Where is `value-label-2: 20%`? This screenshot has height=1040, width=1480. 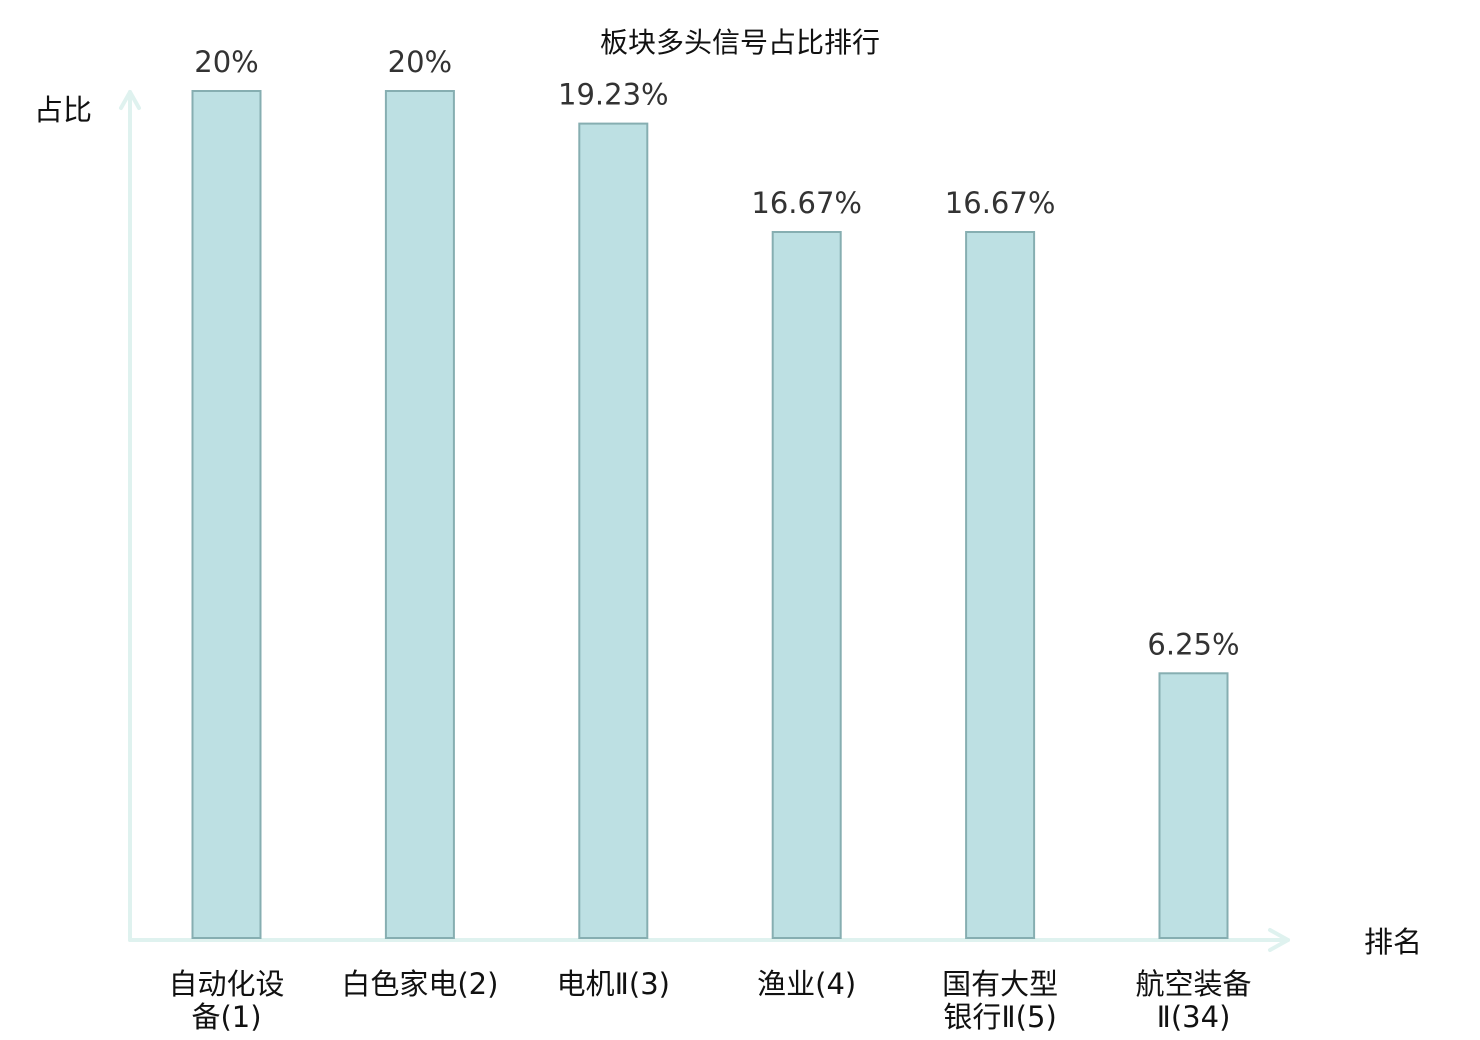 value-label-2: 20% is located at coordinates (420, 62).